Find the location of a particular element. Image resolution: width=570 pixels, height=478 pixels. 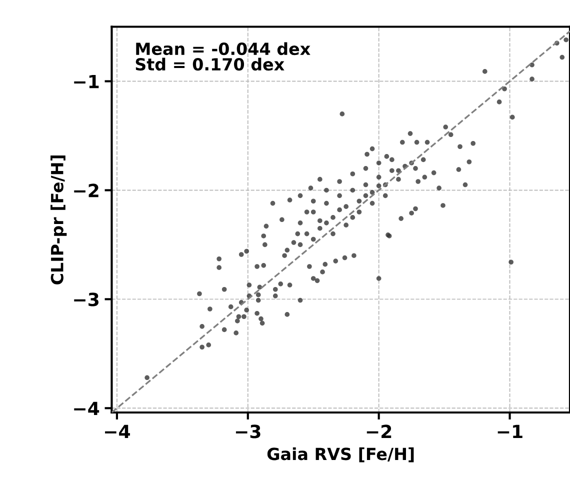

y-axis-title: CLIP-pr [Fe/H] is located at coordinates (58, 220).